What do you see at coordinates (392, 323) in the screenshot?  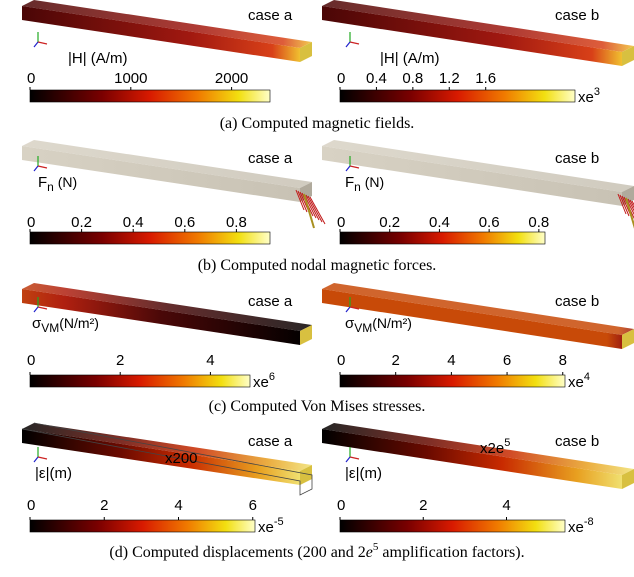 I see `quantity-unit: (N/m²)` at bounding box center [392, 323].